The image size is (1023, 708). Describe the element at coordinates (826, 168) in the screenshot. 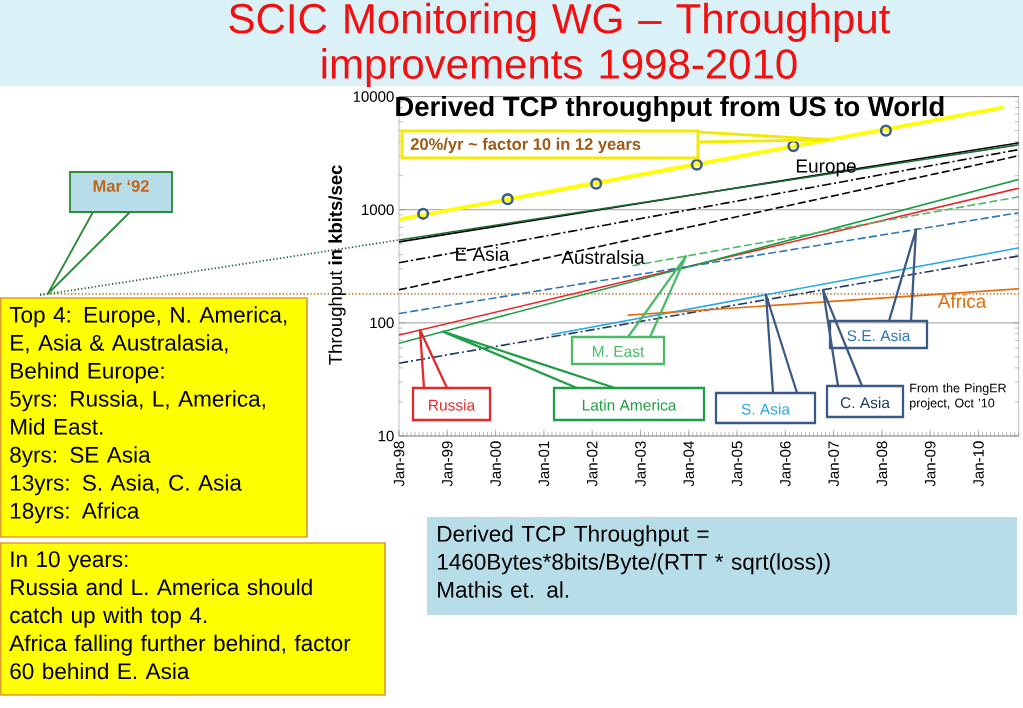

I see `series-label: Europe` at that location.